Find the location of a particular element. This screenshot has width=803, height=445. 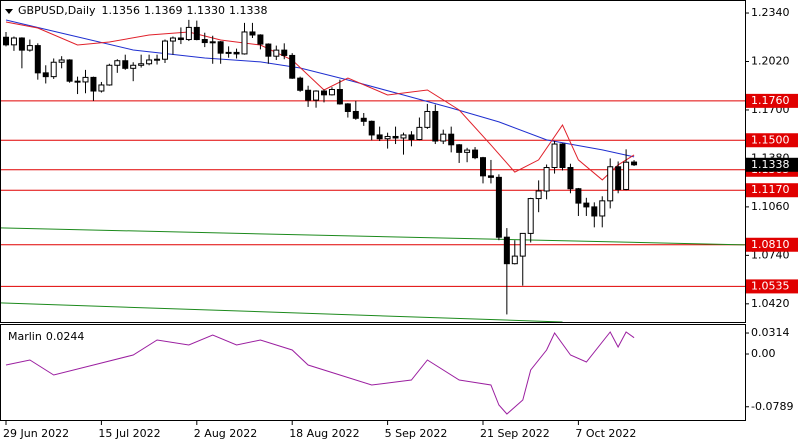

indicator-tick-label: 0.0314 is located at coordinates (770, 332).